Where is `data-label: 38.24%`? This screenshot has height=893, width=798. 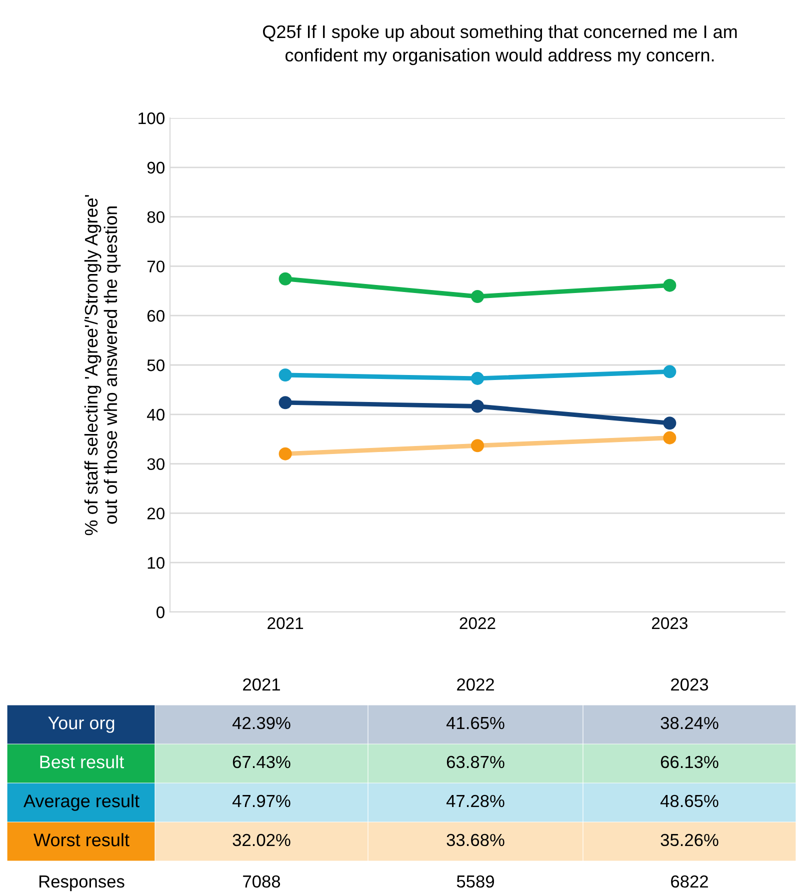
data-label: 38.24% is located at coordinates (689, 723).